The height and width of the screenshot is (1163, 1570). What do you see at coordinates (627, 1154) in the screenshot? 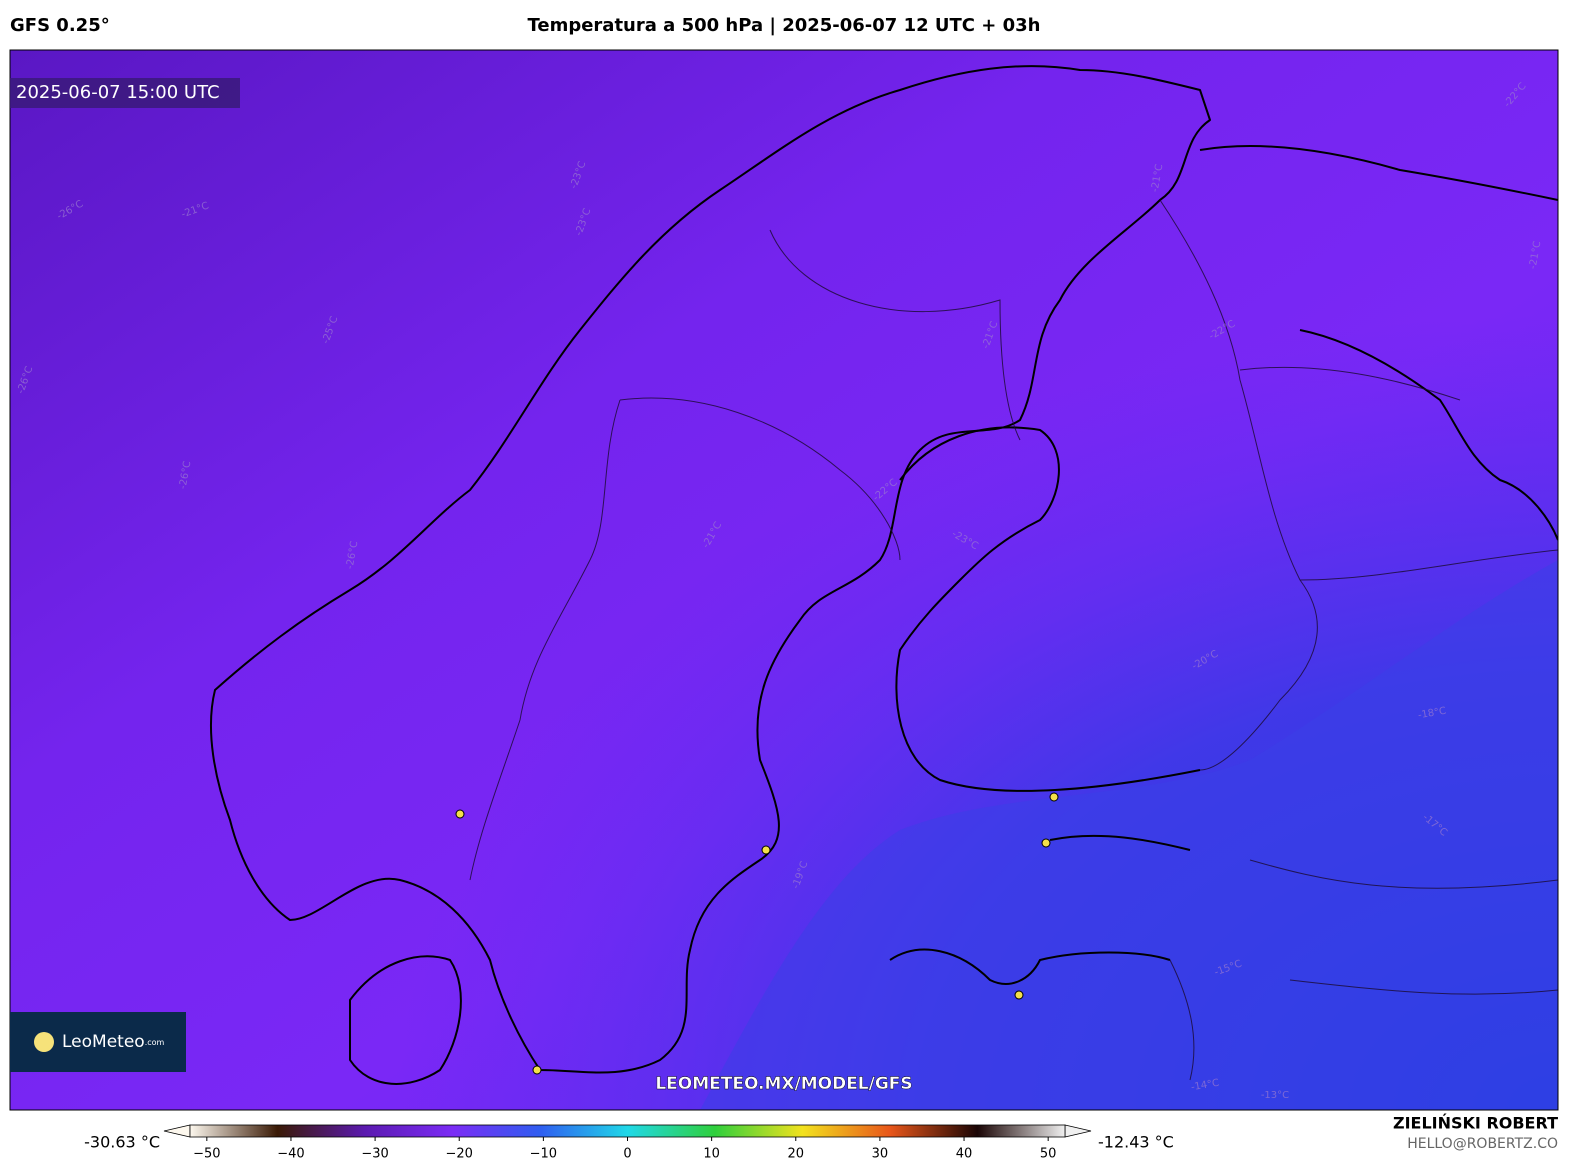
I see `colorbar-tick-label: 0` at bounding box center [627, 1154].